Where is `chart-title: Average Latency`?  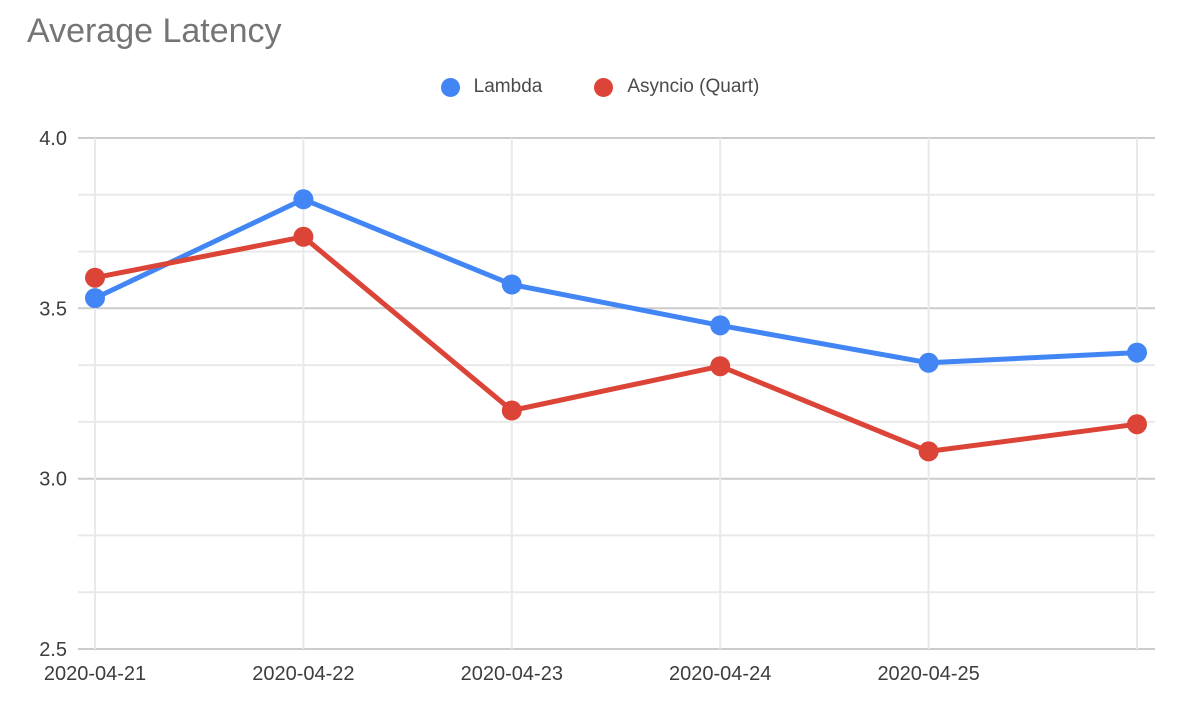 chart-title: Average Latency is located at coordinates (154, 31).